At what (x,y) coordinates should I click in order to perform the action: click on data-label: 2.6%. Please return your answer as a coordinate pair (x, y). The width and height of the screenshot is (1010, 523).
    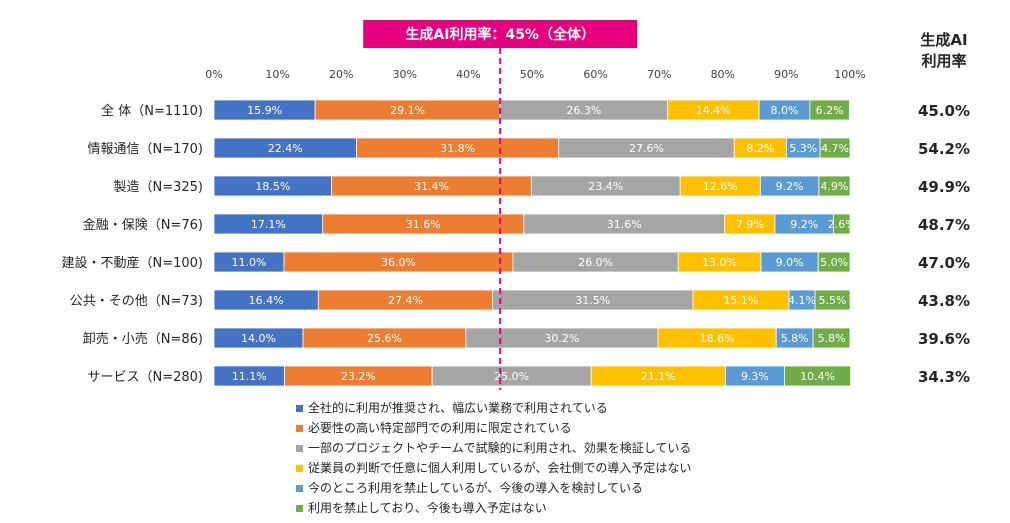
    Looking at the image, I should click on (842, 224).